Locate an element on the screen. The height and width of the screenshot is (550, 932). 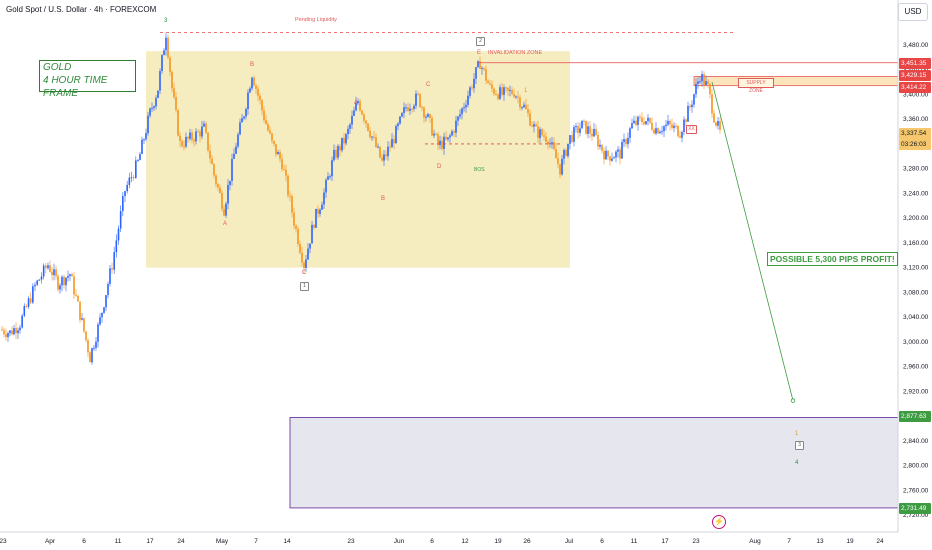
price-label-supply-bottom: 3,414.22 is located at coordinates (915, 87).